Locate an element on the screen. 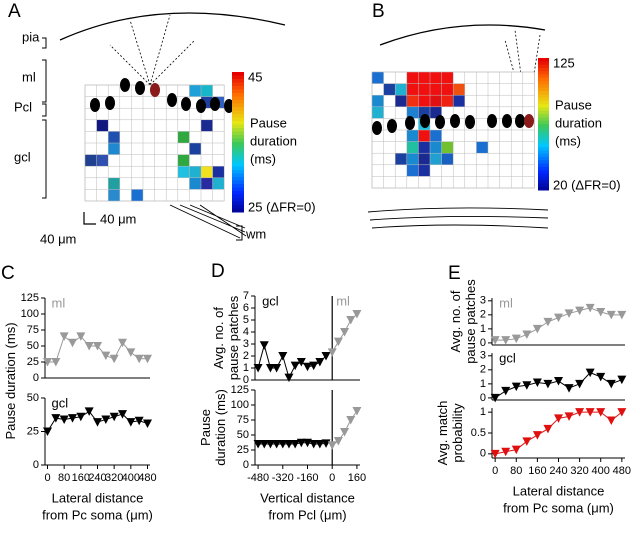 Image resolution: width=640 pixels, height=558 pixels. y-tick-label: 0 is located at coordinates (246, 380).